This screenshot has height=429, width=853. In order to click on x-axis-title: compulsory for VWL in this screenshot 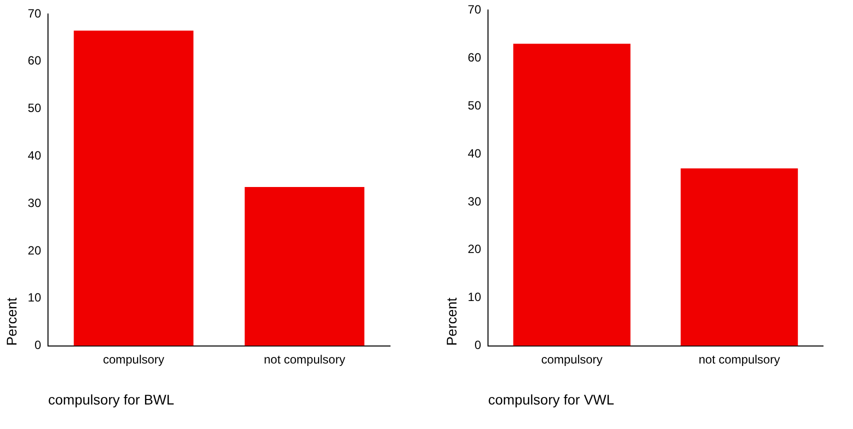, I will do `click(551, 399)`.